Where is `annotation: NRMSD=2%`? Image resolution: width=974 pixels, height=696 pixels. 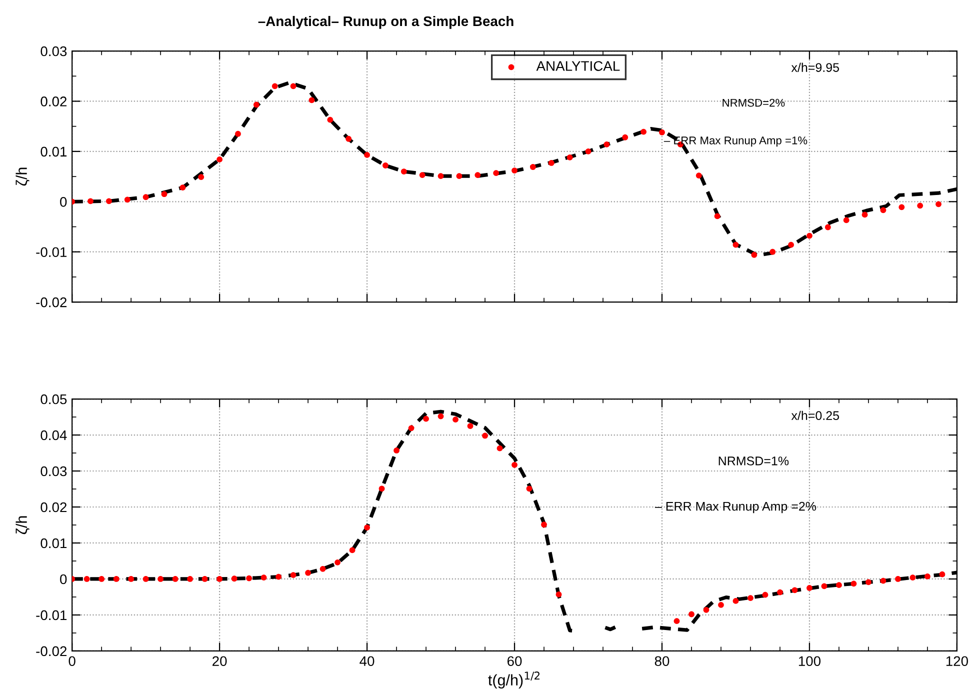
annotation: NRMSD=2% is located at coordinates (753, 102).